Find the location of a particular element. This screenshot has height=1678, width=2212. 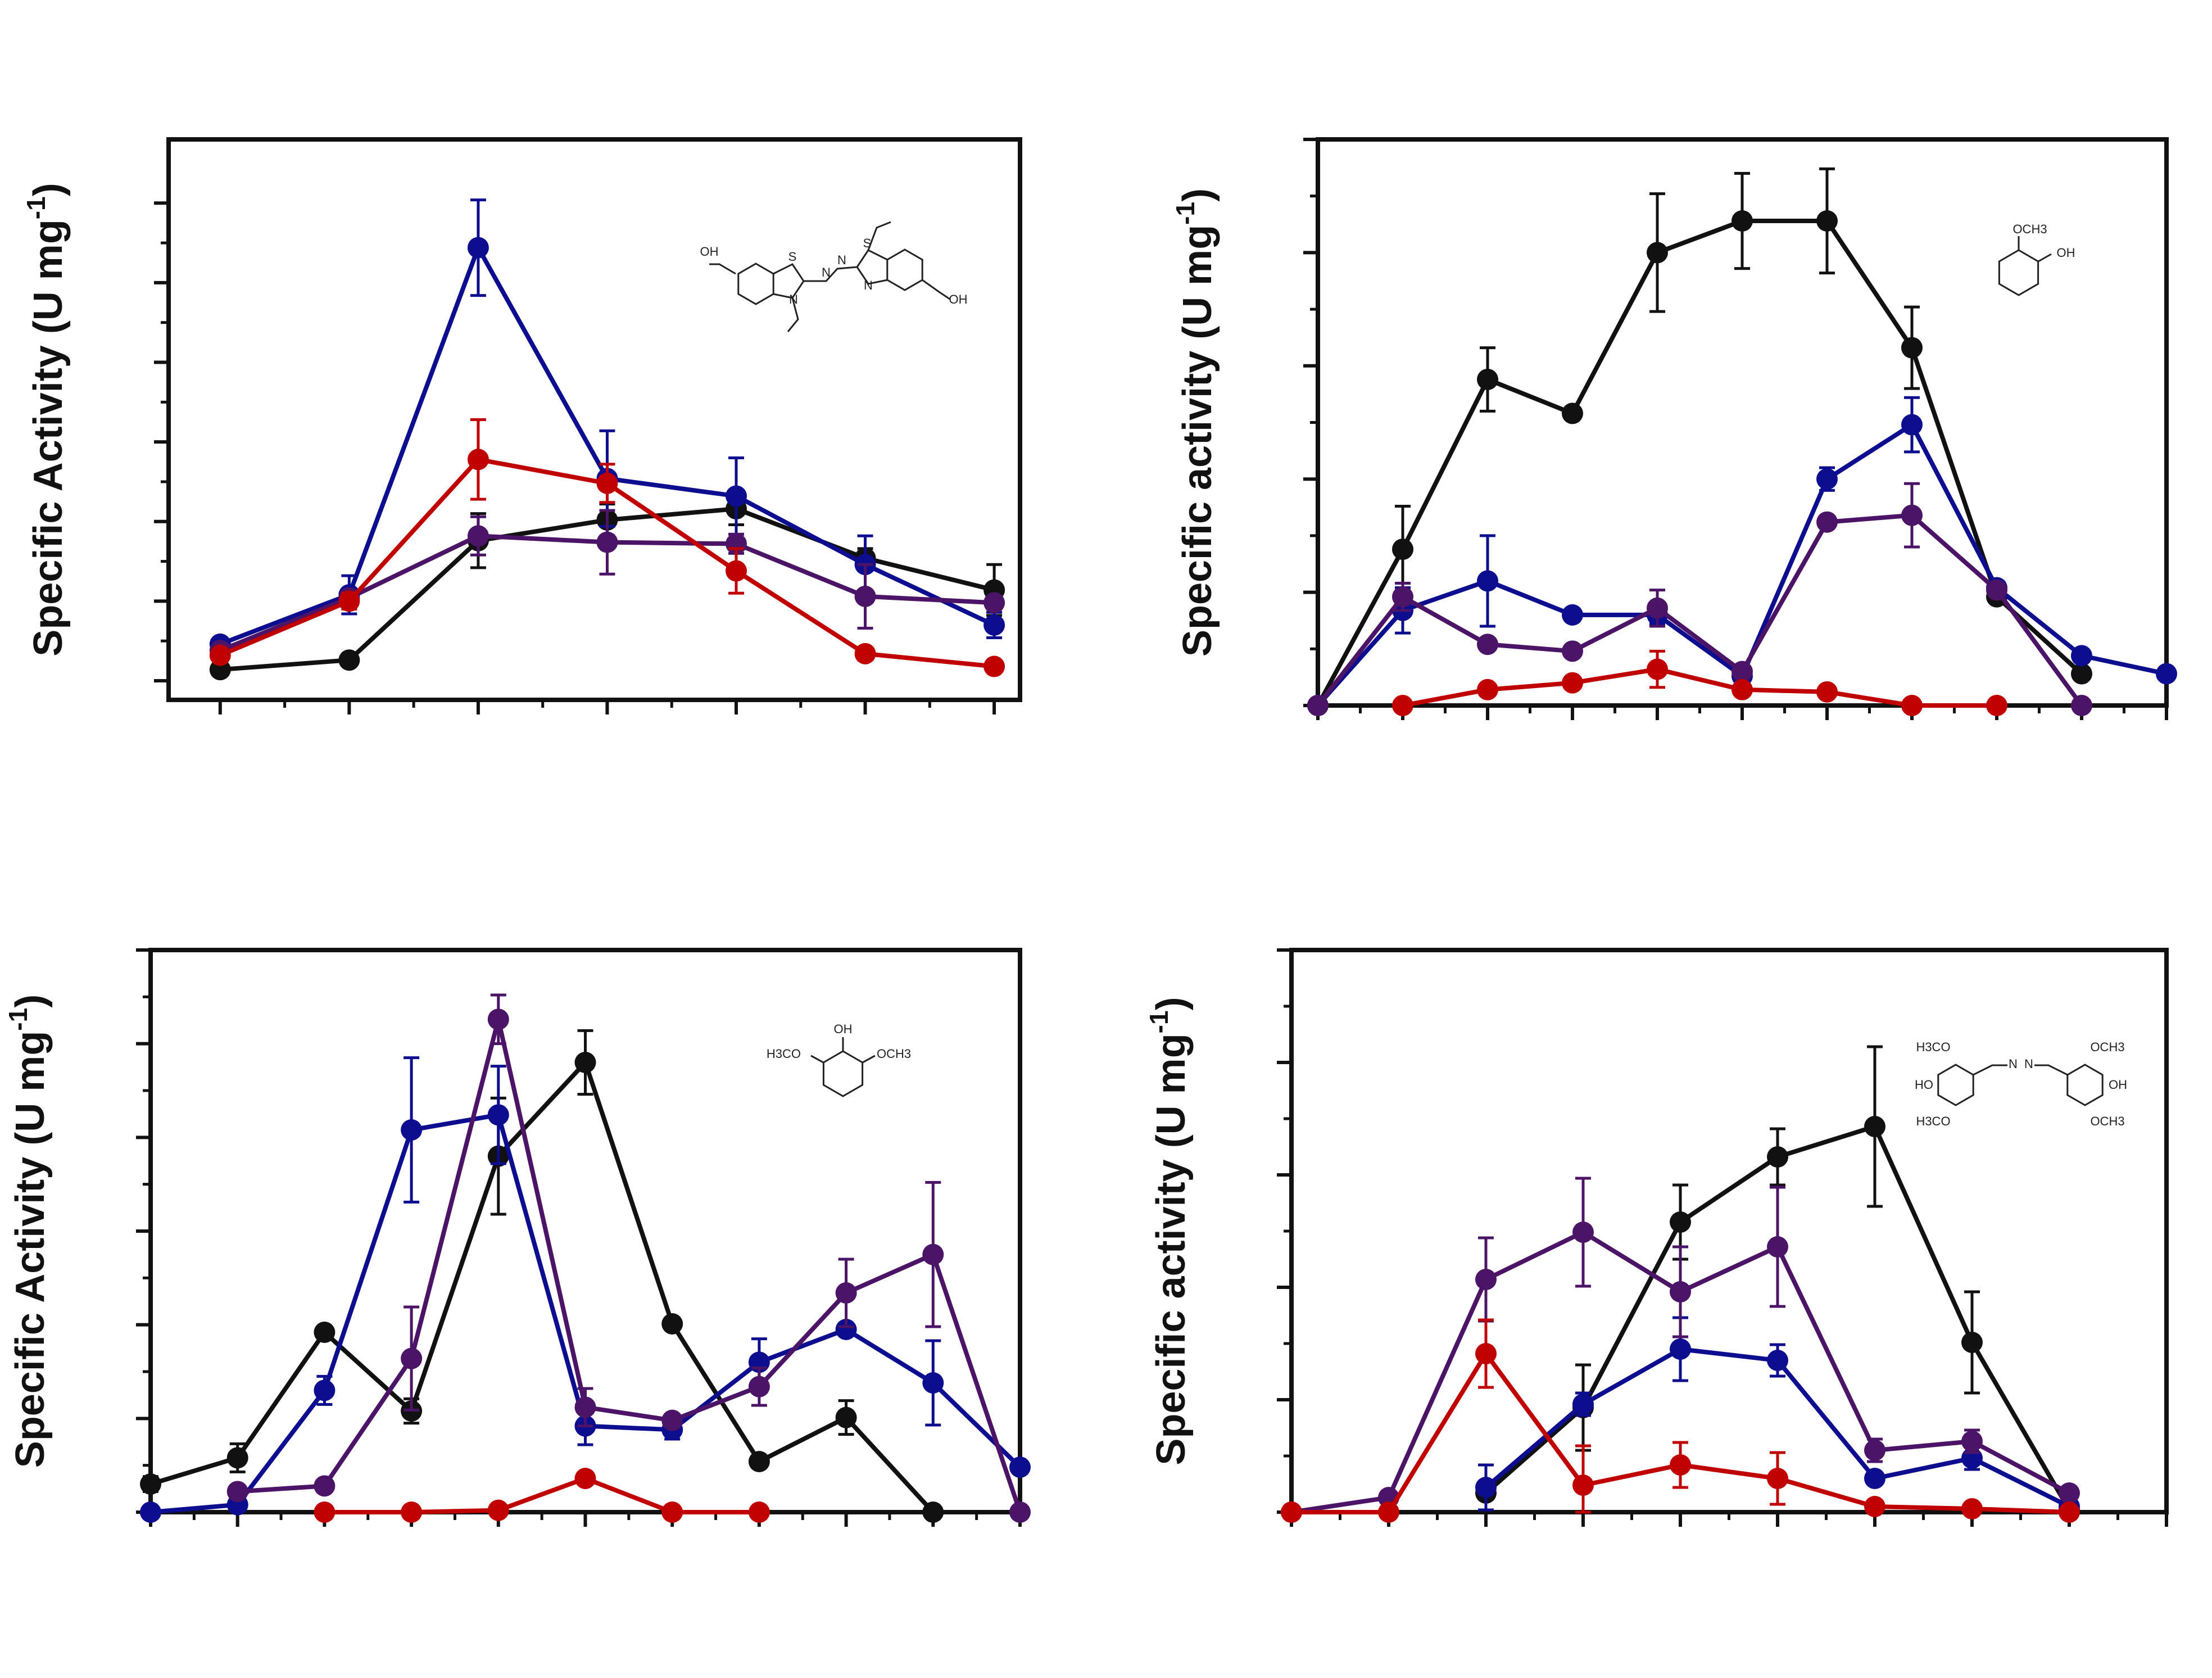

guaiacol-structure: OCH3 OH is located at coordinates (2036, 259).